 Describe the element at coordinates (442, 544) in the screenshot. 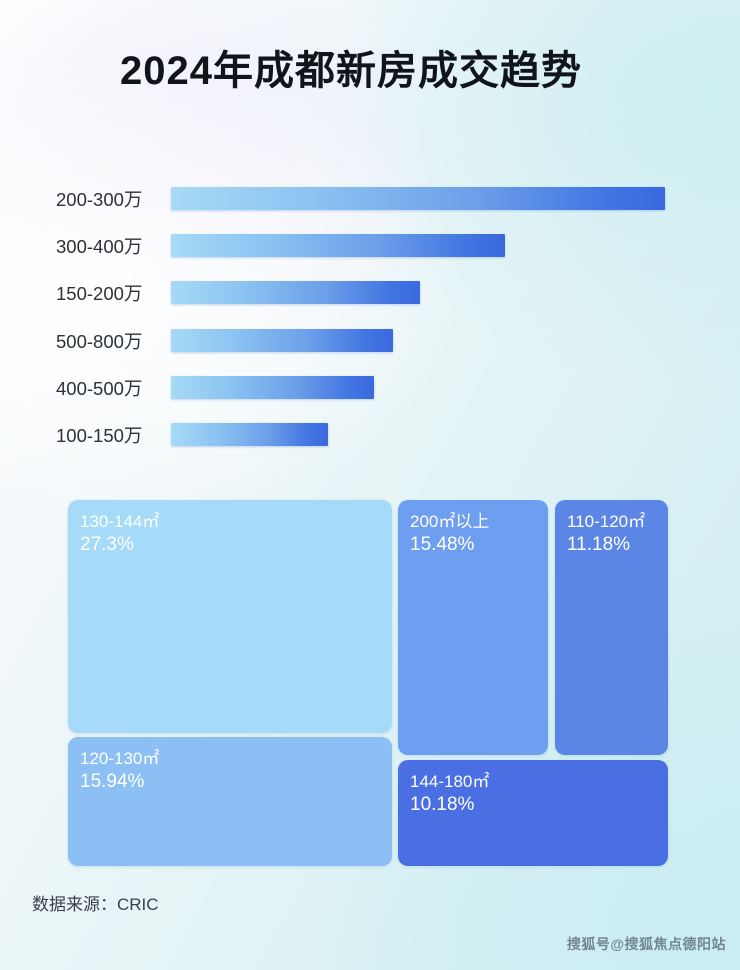

I see `treemap-cell-value: 15.48%` at that location.